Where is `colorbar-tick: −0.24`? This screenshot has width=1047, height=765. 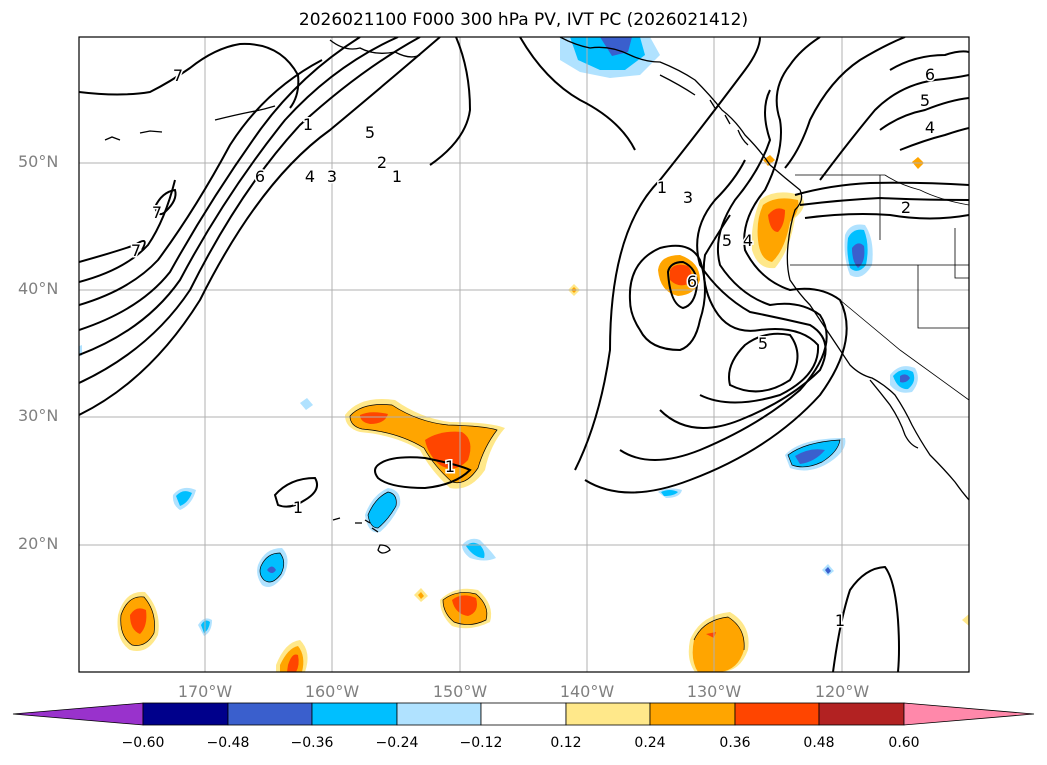 colorbar-tick: −0.24 is located at coordinates (397, 743).